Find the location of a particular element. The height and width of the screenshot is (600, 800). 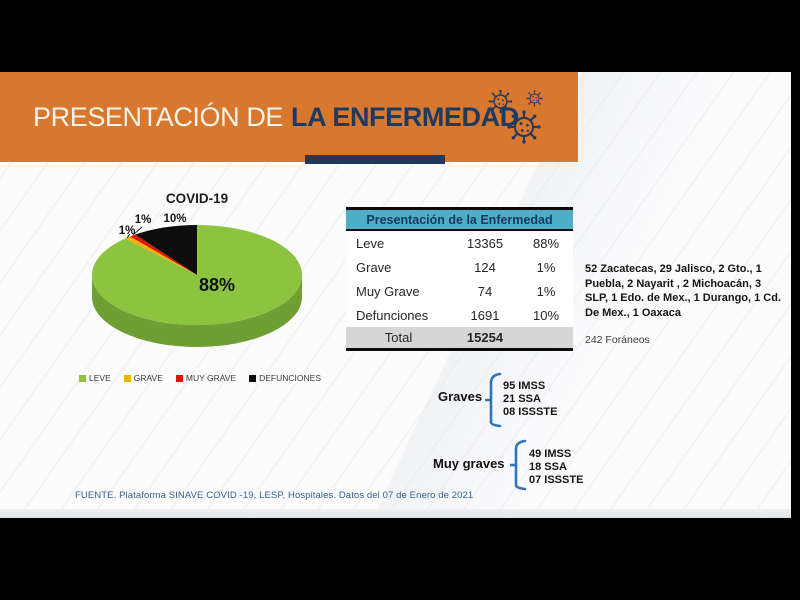

header-banner: PRESENTACIÓN DE LA ENFERMEDAD is located at coordinates (289, 117).